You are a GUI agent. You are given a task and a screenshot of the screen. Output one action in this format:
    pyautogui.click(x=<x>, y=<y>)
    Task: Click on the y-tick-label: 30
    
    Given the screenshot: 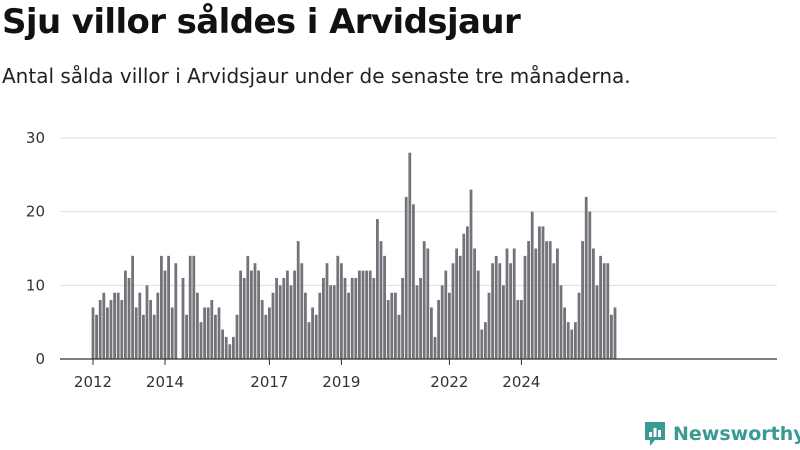 What is the action you would take?
    pyautogui.click(x=35, y=138)
    